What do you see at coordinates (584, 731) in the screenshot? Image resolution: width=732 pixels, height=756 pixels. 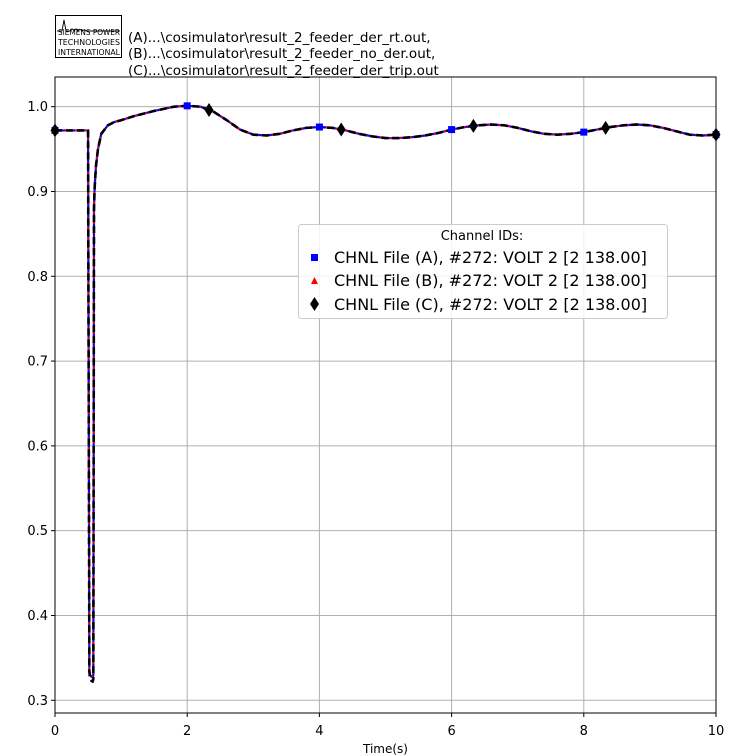 I see `x-tick-label-4: 8` at bounding box center [584, 731].